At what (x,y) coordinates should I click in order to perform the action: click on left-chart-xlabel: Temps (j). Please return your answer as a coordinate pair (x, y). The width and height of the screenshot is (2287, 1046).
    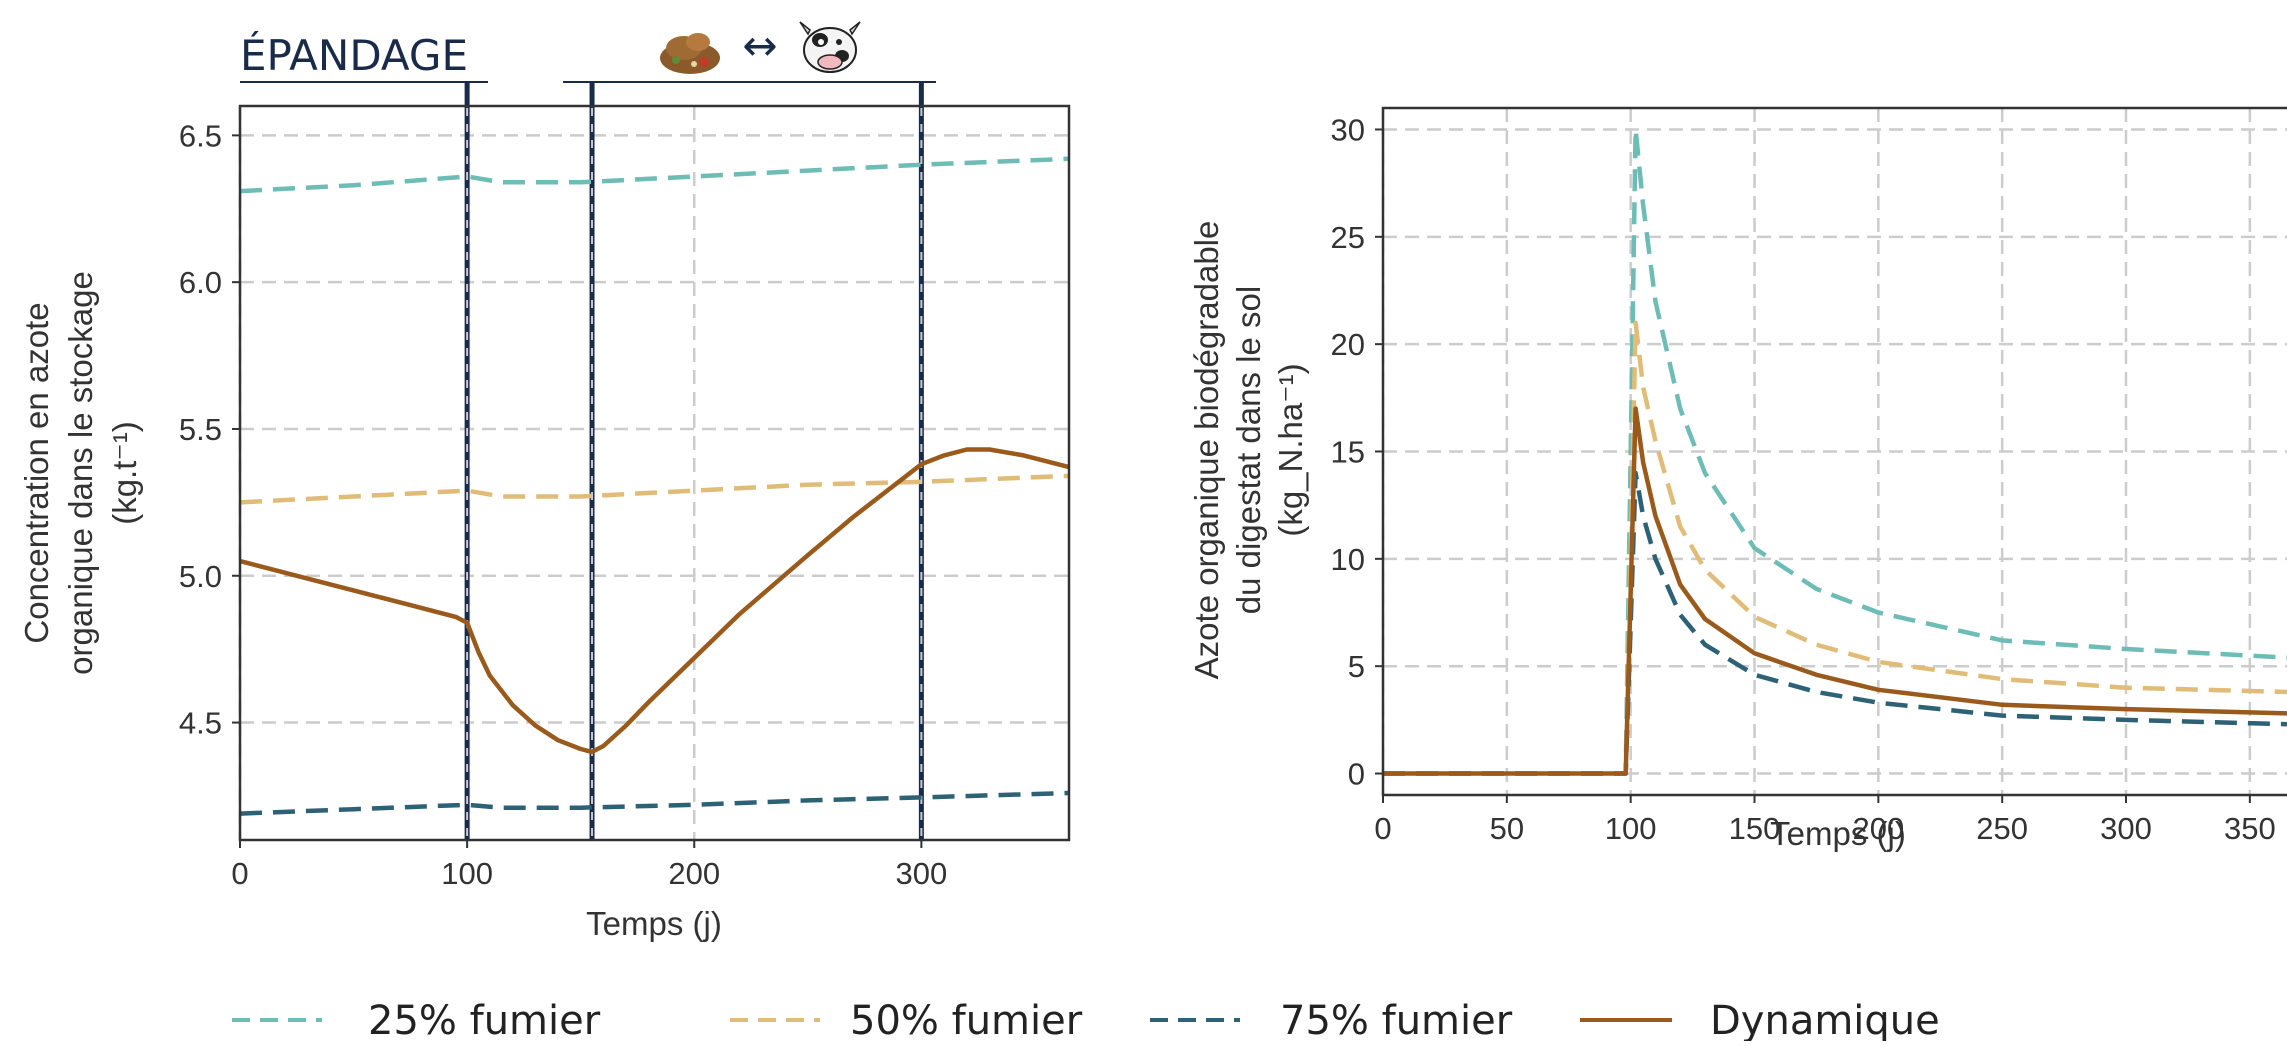
    Looking at the image, I should click on (654, 923).